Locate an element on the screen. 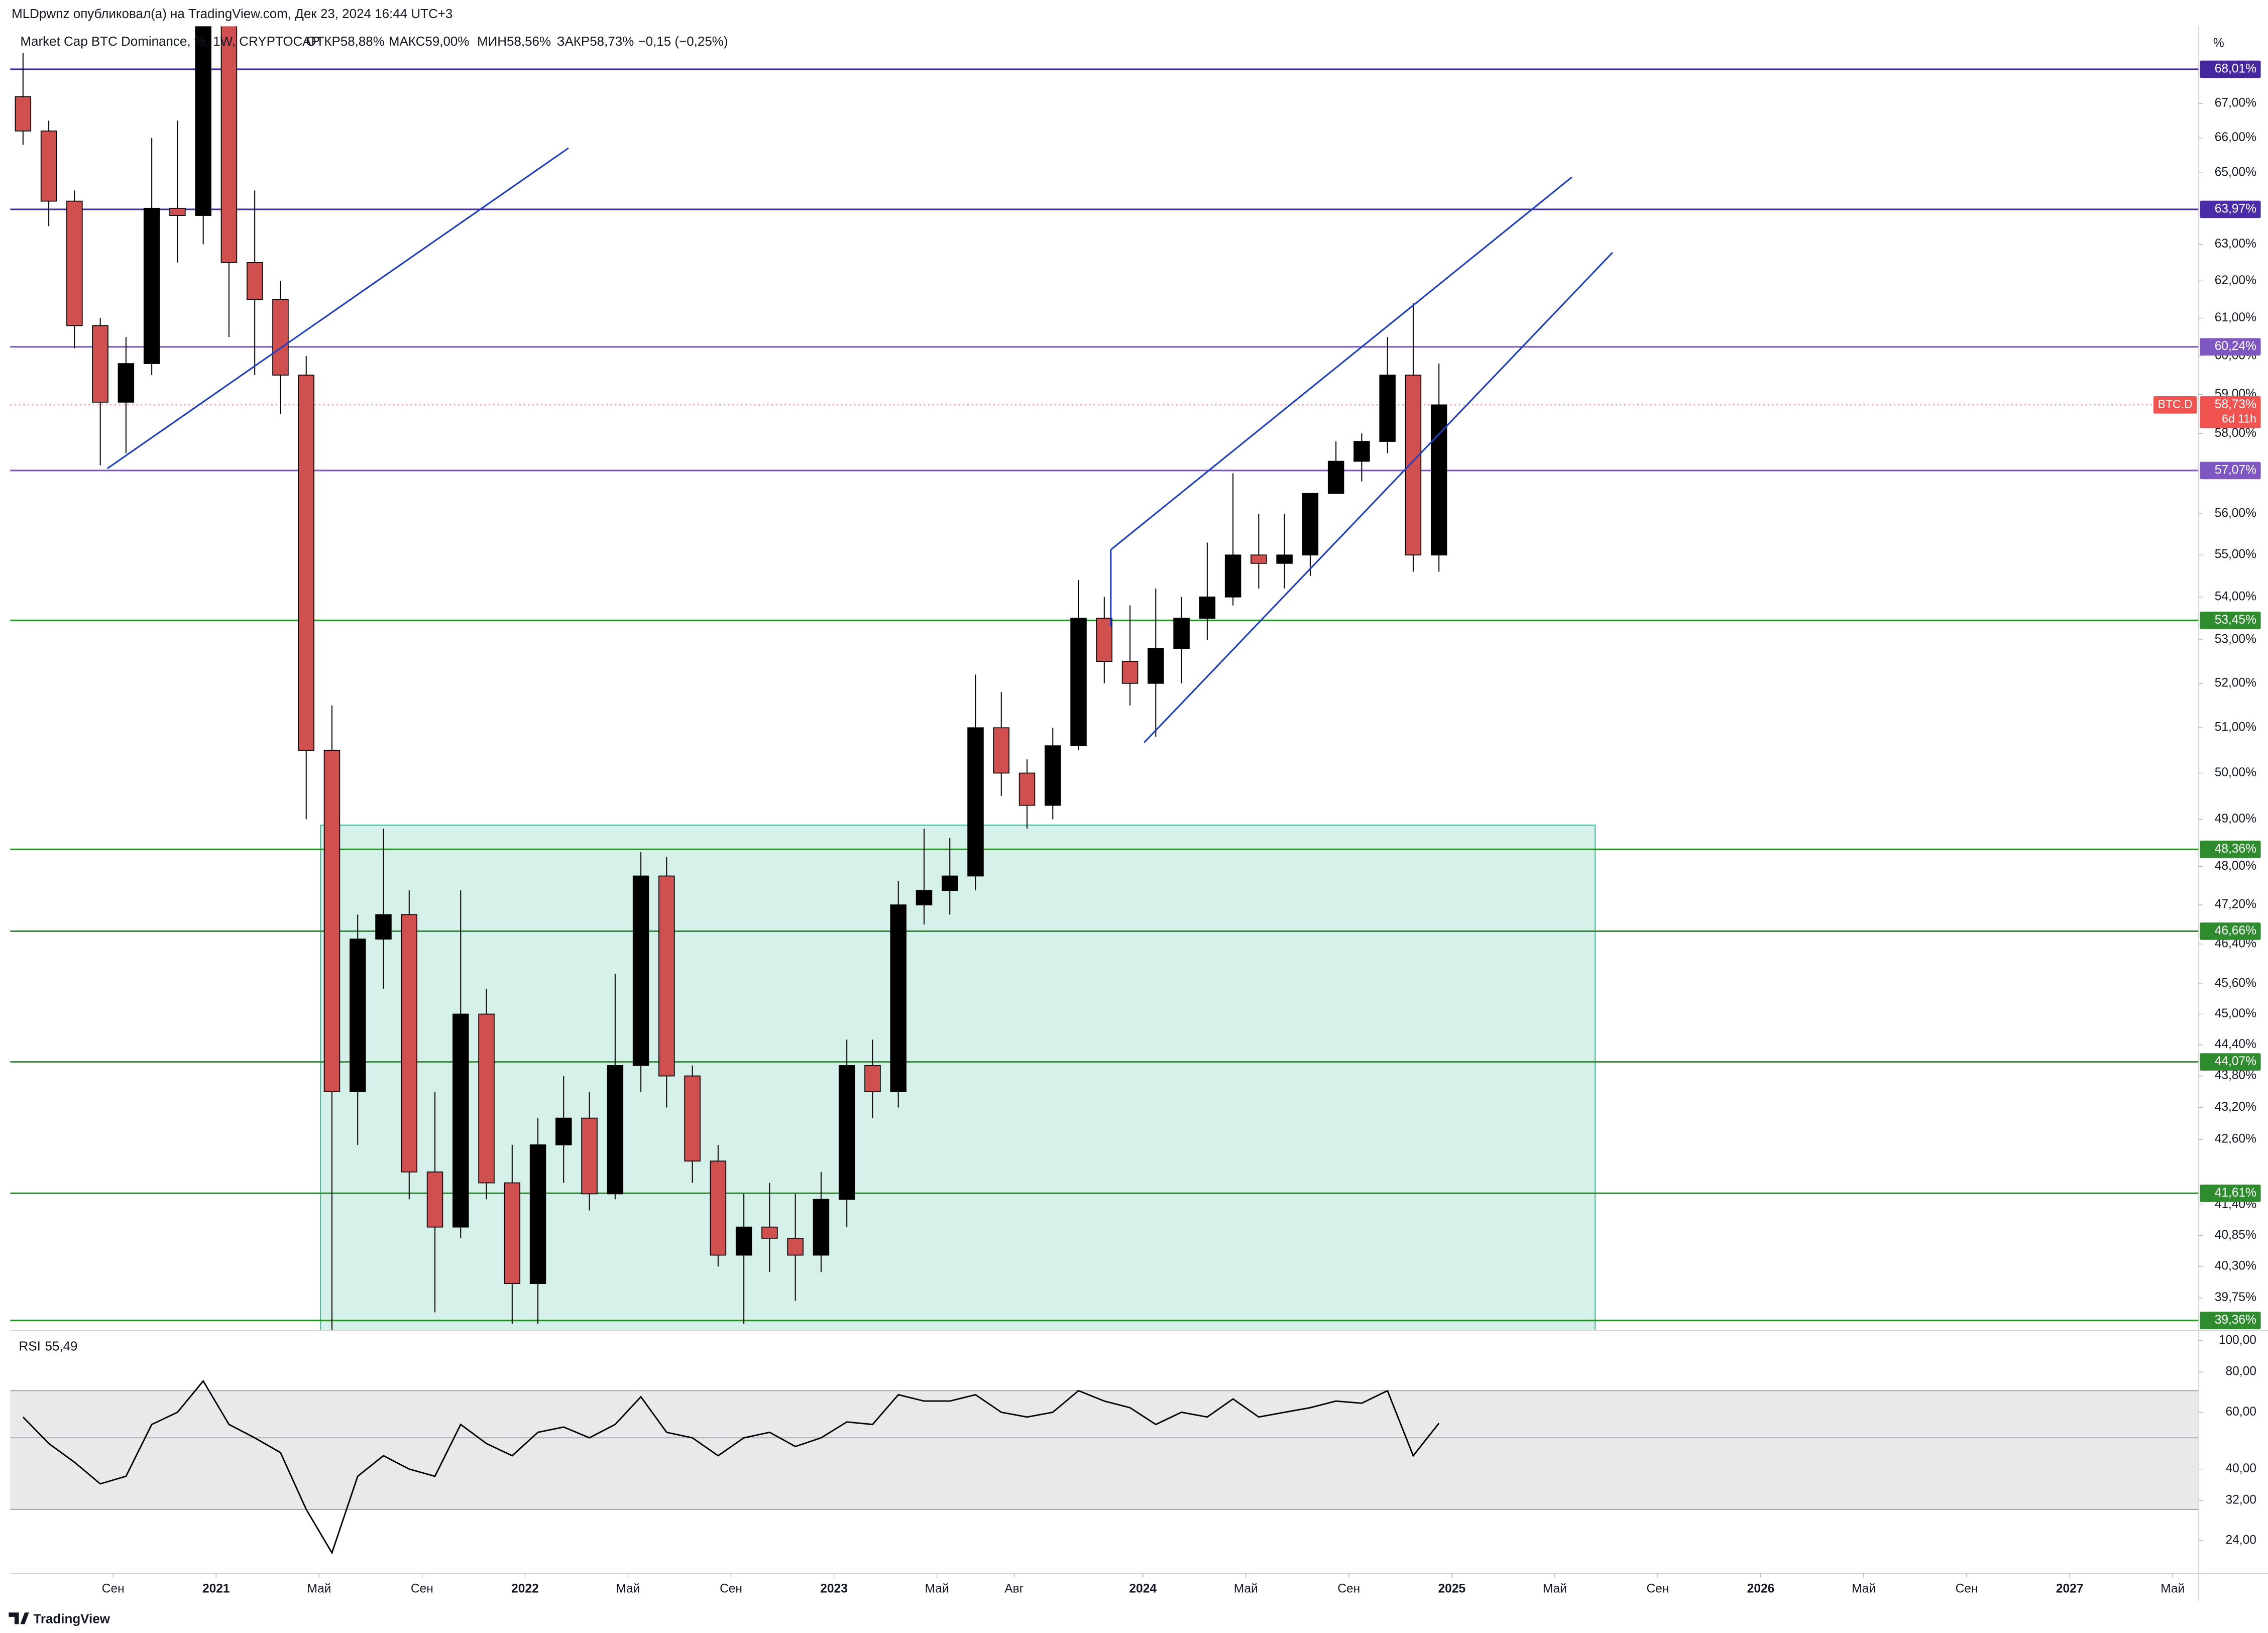  y-tick-label: 48,00% is located at coordinates (2235, 866).